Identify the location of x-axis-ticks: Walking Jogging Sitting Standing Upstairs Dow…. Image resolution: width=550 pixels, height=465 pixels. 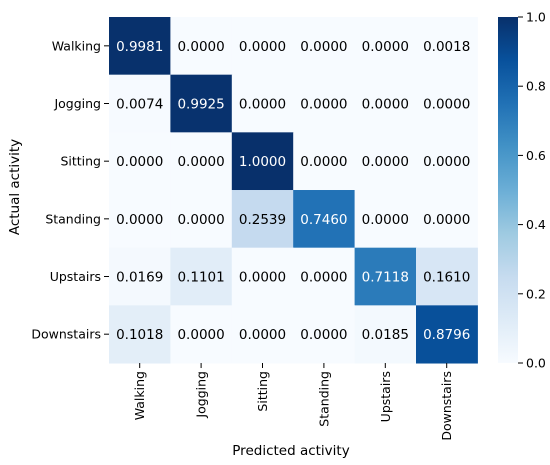
(293, 402).